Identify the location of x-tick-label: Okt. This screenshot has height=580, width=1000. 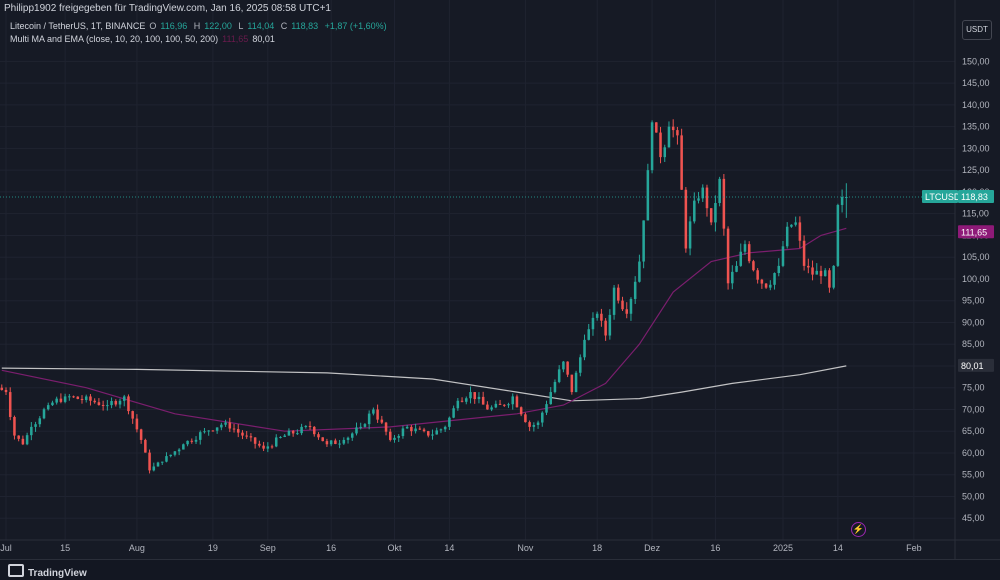
(394, 548).